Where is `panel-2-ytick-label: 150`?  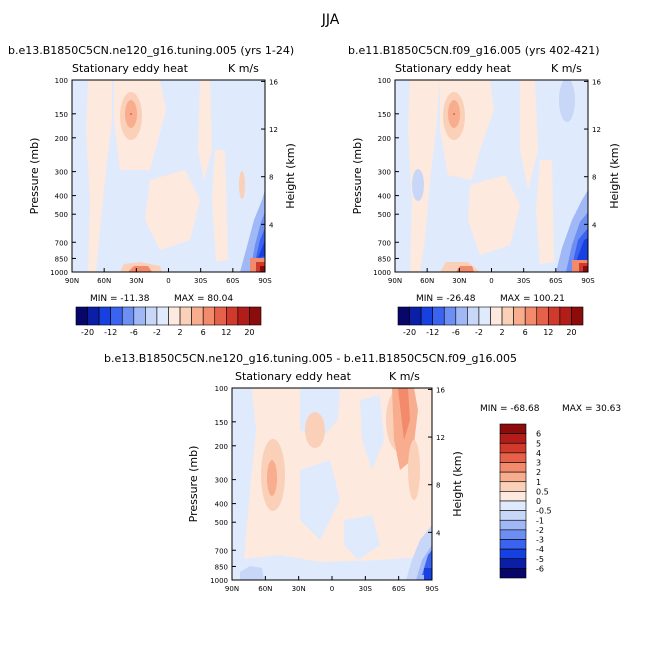 panel-2-ytick-label: 150 is located at coordinates (384, 115).